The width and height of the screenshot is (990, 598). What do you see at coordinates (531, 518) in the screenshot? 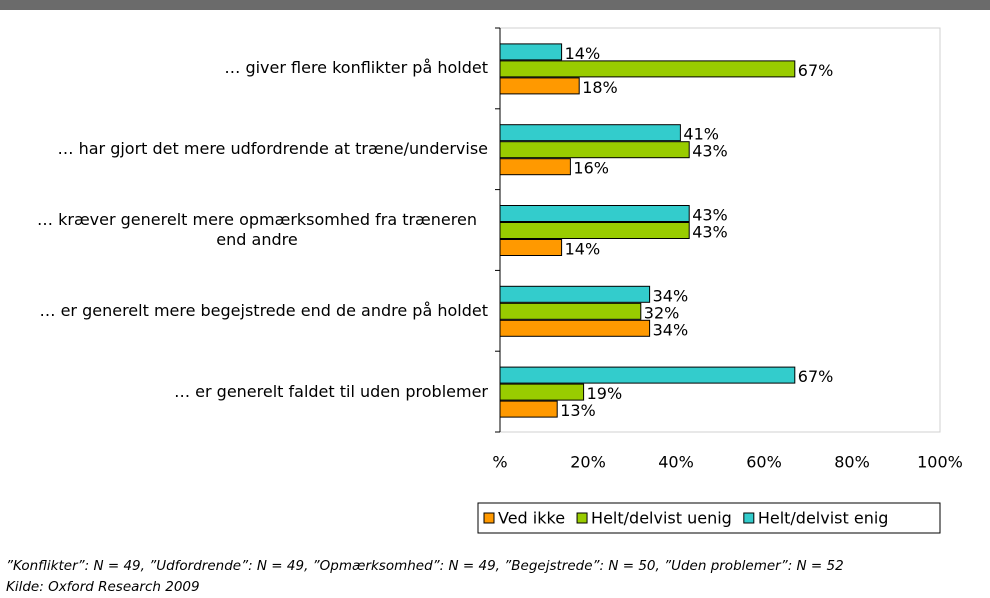
I see `legend-label: Ved ikke` at bounding box center [531, 518].